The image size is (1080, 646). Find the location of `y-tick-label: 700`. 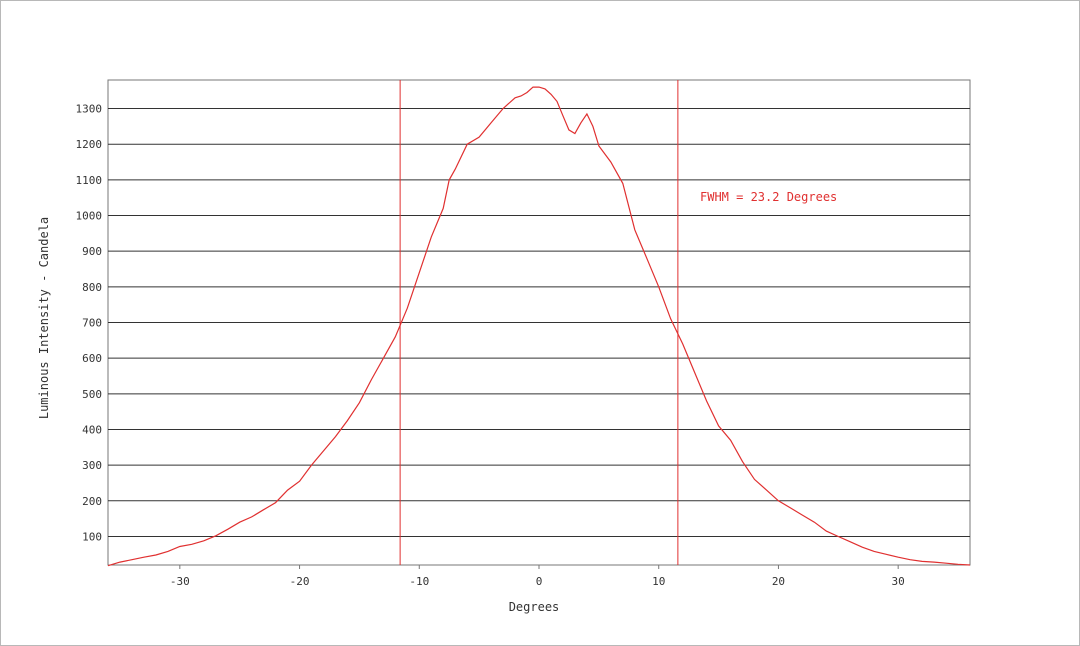

y-tick-label: 700 is located at coordinates (92, 323).